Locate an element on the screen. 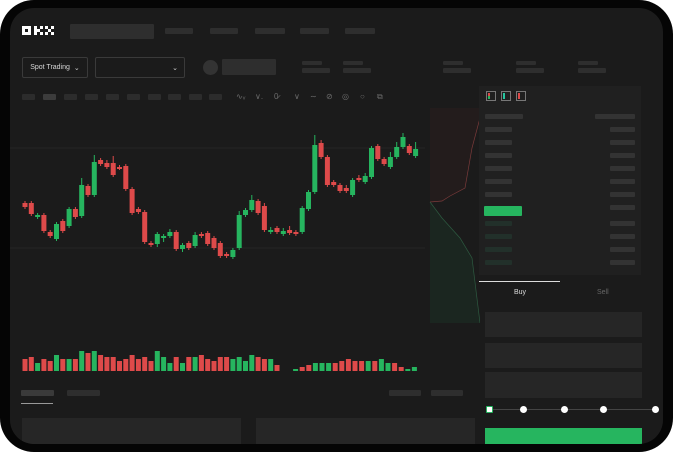 The width and height of the screenshot is (673, 453). line-chart-icon: ∼ is located at coordinates (313, 96).